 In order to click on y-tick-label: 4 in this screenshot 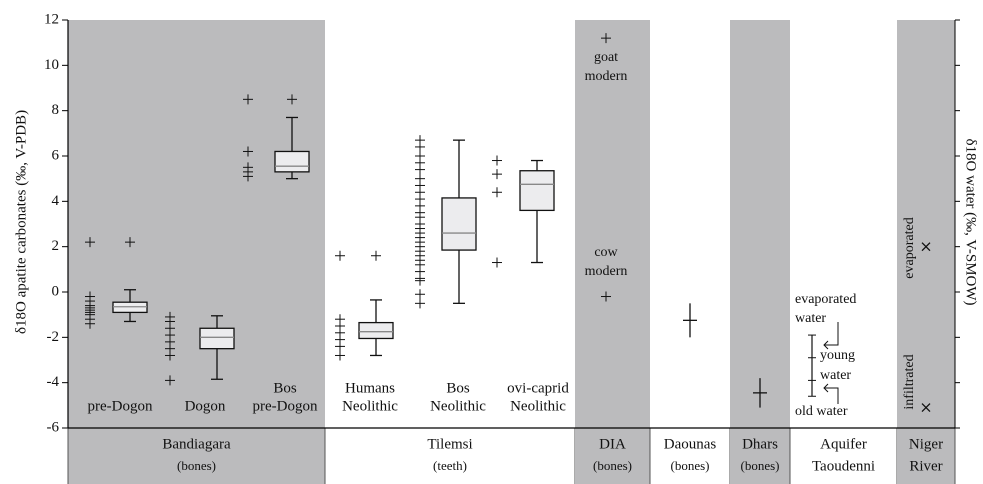, I will do `click(56, 201)`.